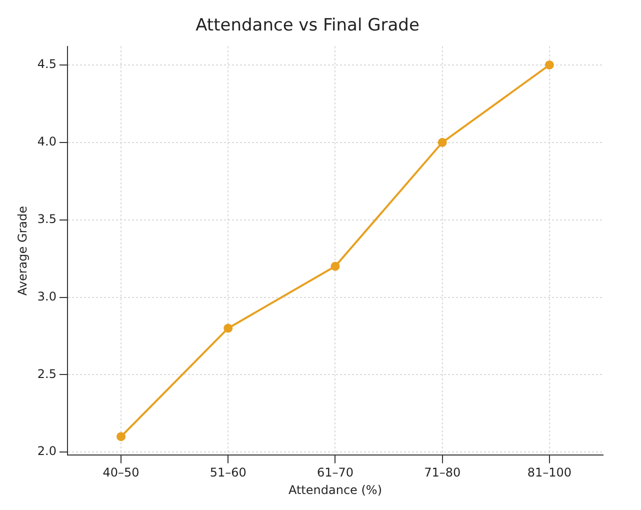 Image resolution: width=641 pixels, height=510 pixels. I want to click on x-tick-label: 40–50, so click(121, 473).